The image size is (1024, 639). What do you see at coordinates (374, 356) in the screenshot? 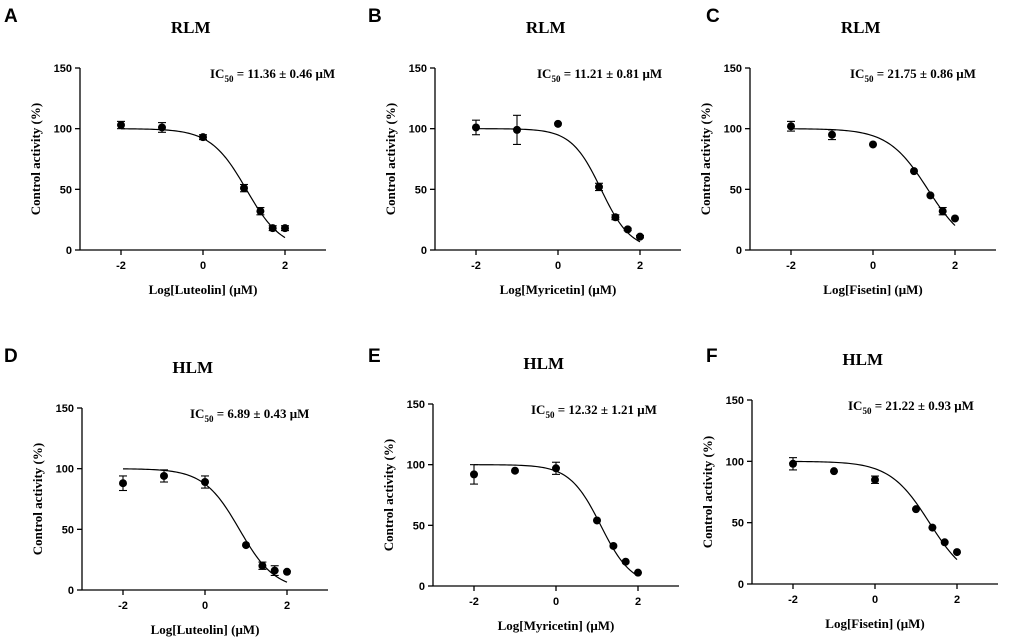
I see `panel-letter: E` at bounding box center [374, 356].